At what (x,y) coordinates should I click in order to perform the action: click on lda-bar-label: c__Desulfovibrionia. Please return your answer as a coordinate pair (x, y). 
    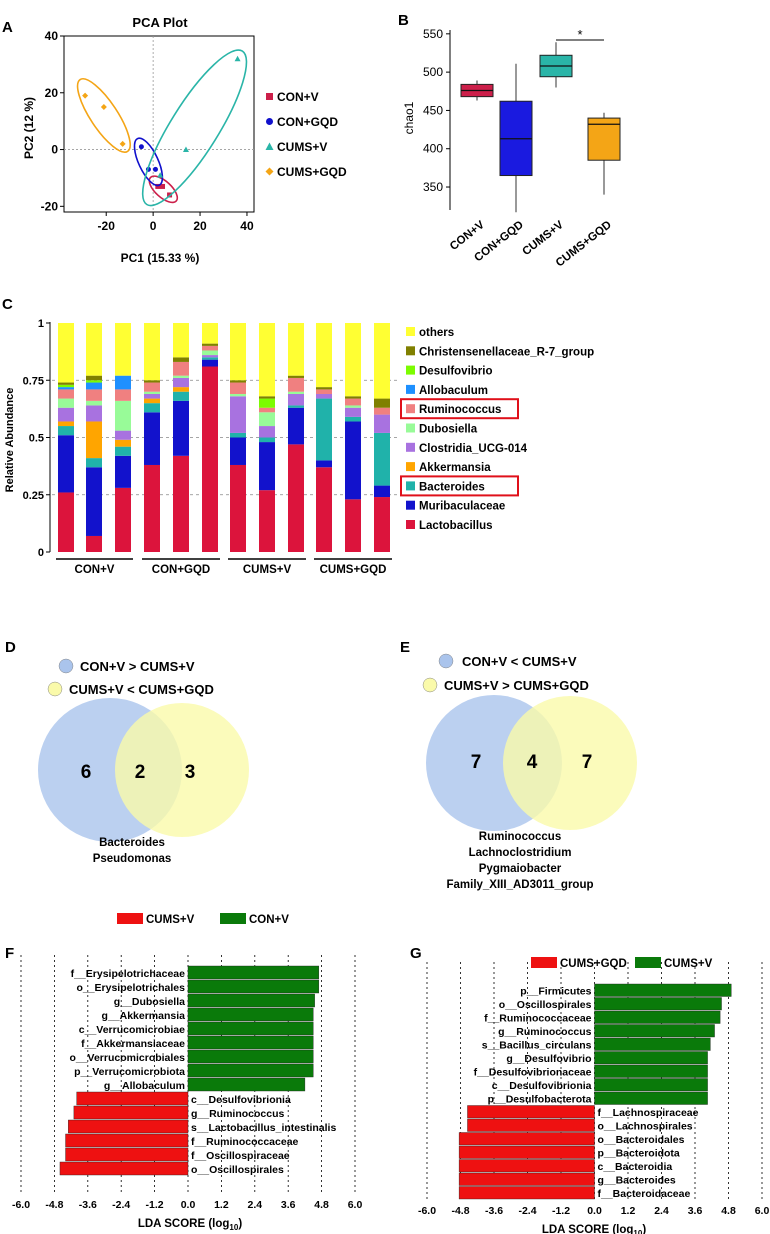
    Looking at the image, I should click on (241, 1100).